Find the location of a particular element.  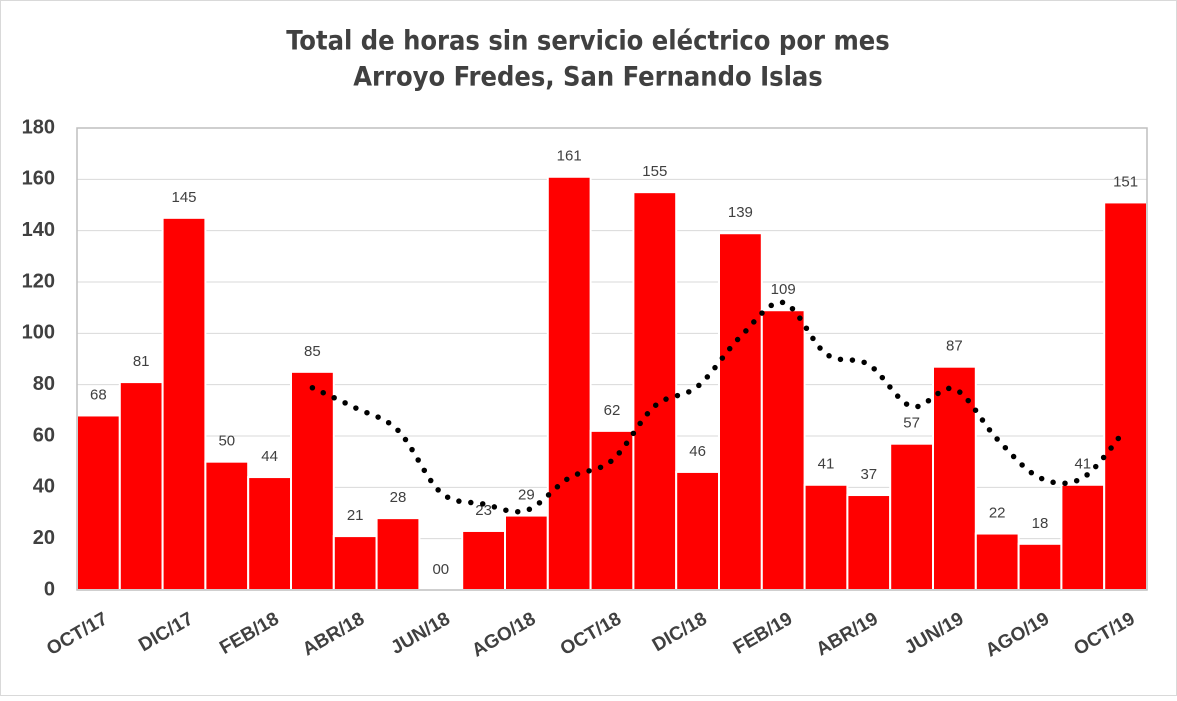

data-label: 22 is located at coordinates (997, 513).